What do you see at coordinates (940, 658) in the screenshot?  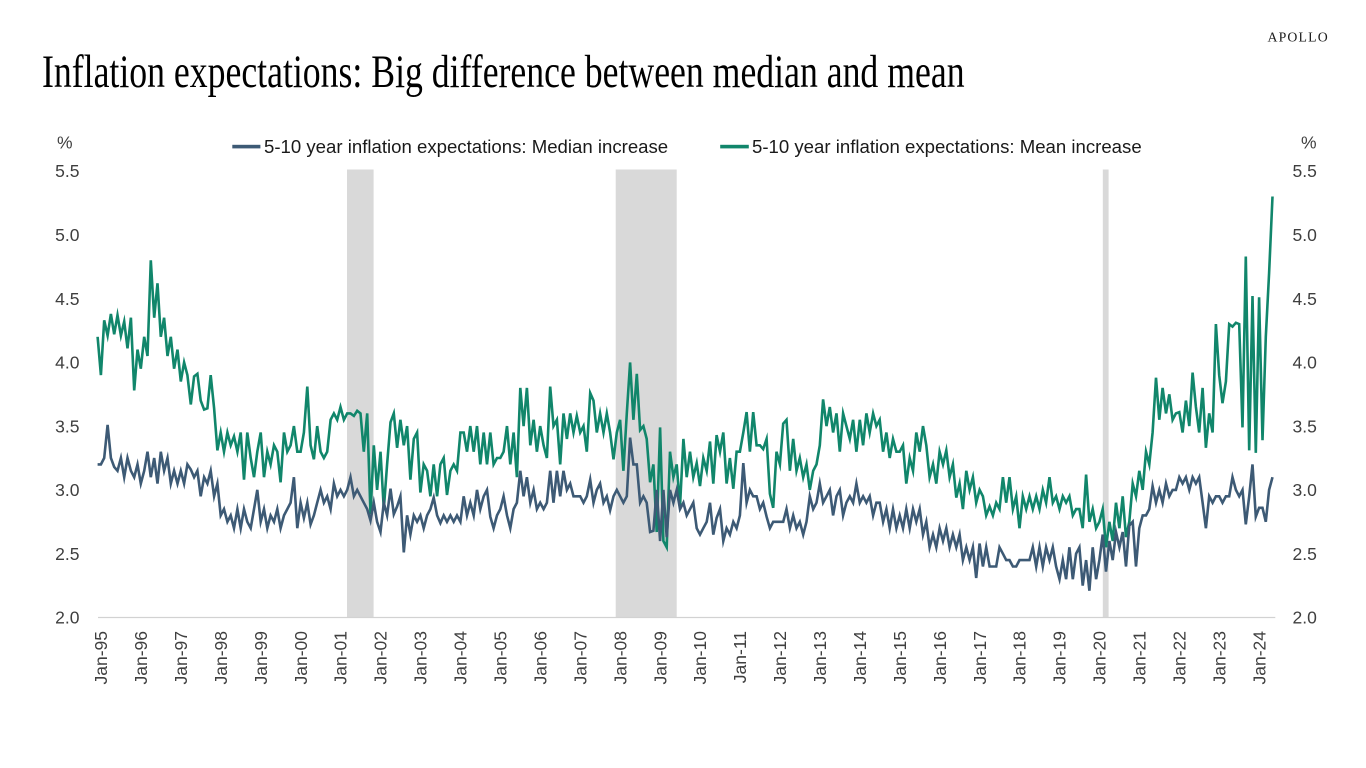 I see `svg-text: Jan-16` at bounding box center [940, 658].